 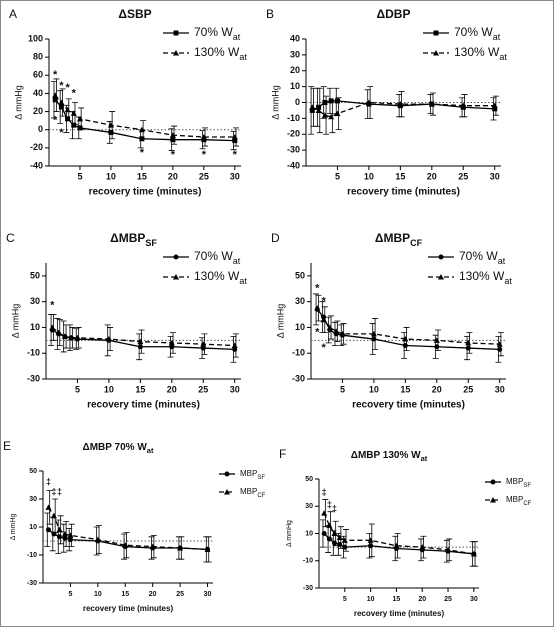 I want to click on y-tick-label: 0, so click(x=297, y=102).